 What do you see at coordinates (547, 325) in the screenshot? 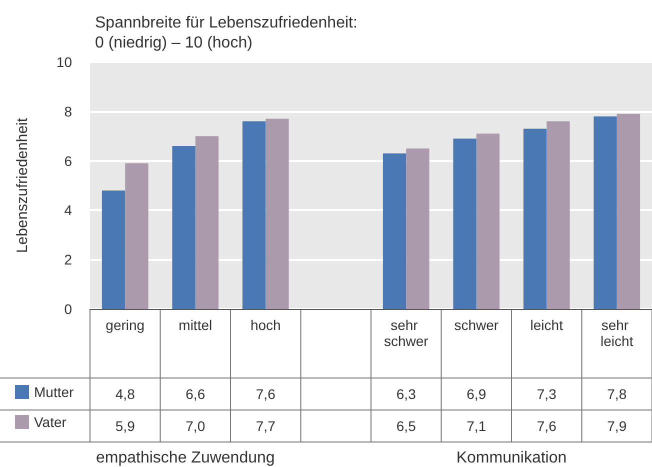
I see `x-tick-label: leicht` at bounding box center [547, 325].